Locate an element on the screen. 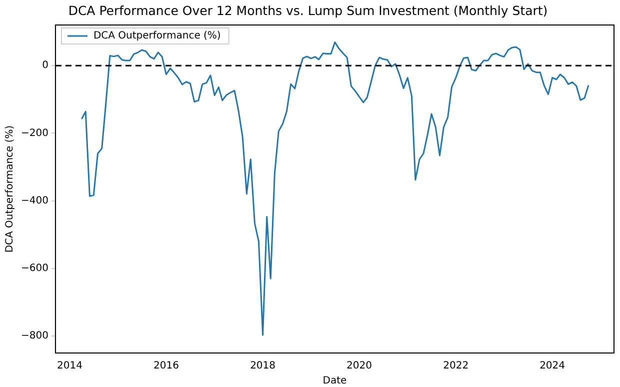 Image resolution: width=620 pixels, height=387 pixels. x-tick-label: 2024 is located at coordinates (553, 366).